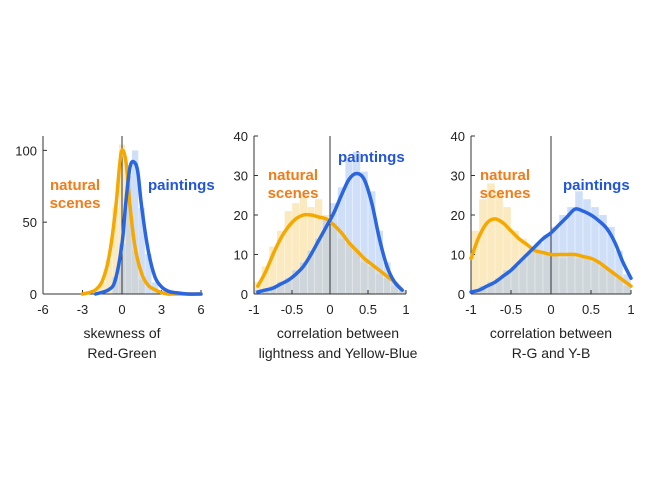 The image size is (646, 483). I want to click on x-tick-label: -6, so click(43, 309).